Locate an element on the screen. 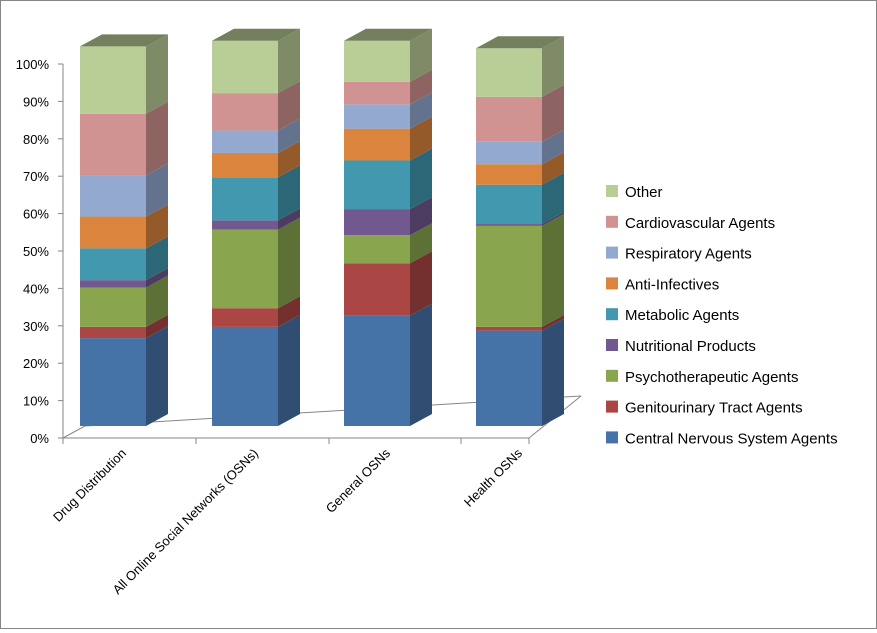 The height and width of the screenshot is (633, 877). legend-label: Anti-Infectives is located at coordinates (672, 284).